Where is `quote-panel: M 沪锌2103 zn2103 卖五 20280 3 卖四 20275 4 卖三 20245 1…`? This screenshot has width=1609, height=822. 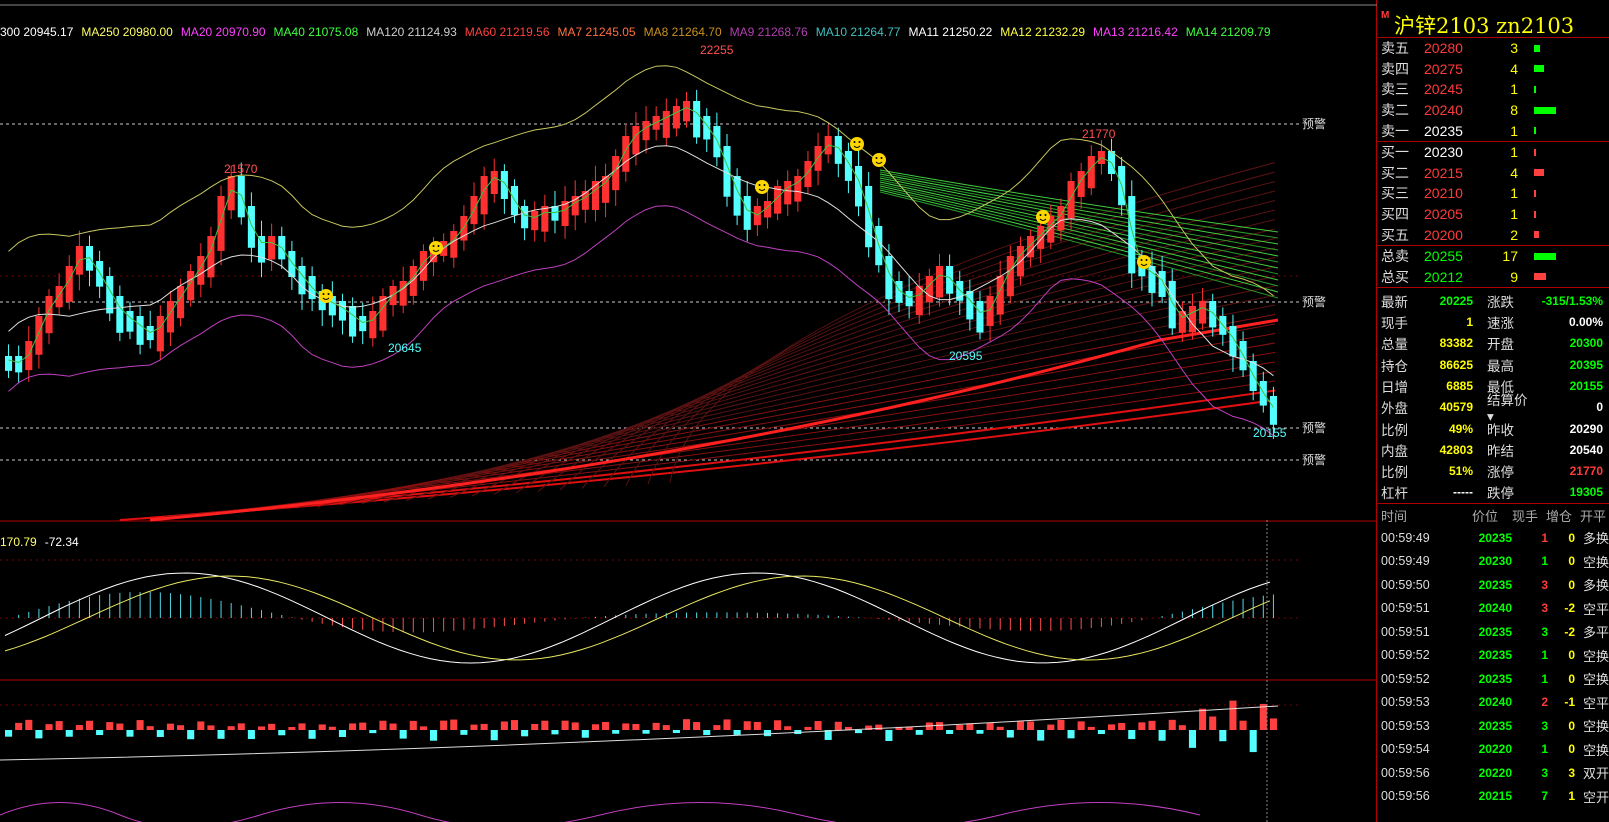 quote-panel: M 沪锌2103 zn2103 卖五 20280 3 卖四 20275 4 卖三 20245 1… is located at coordinates (1493, 411).